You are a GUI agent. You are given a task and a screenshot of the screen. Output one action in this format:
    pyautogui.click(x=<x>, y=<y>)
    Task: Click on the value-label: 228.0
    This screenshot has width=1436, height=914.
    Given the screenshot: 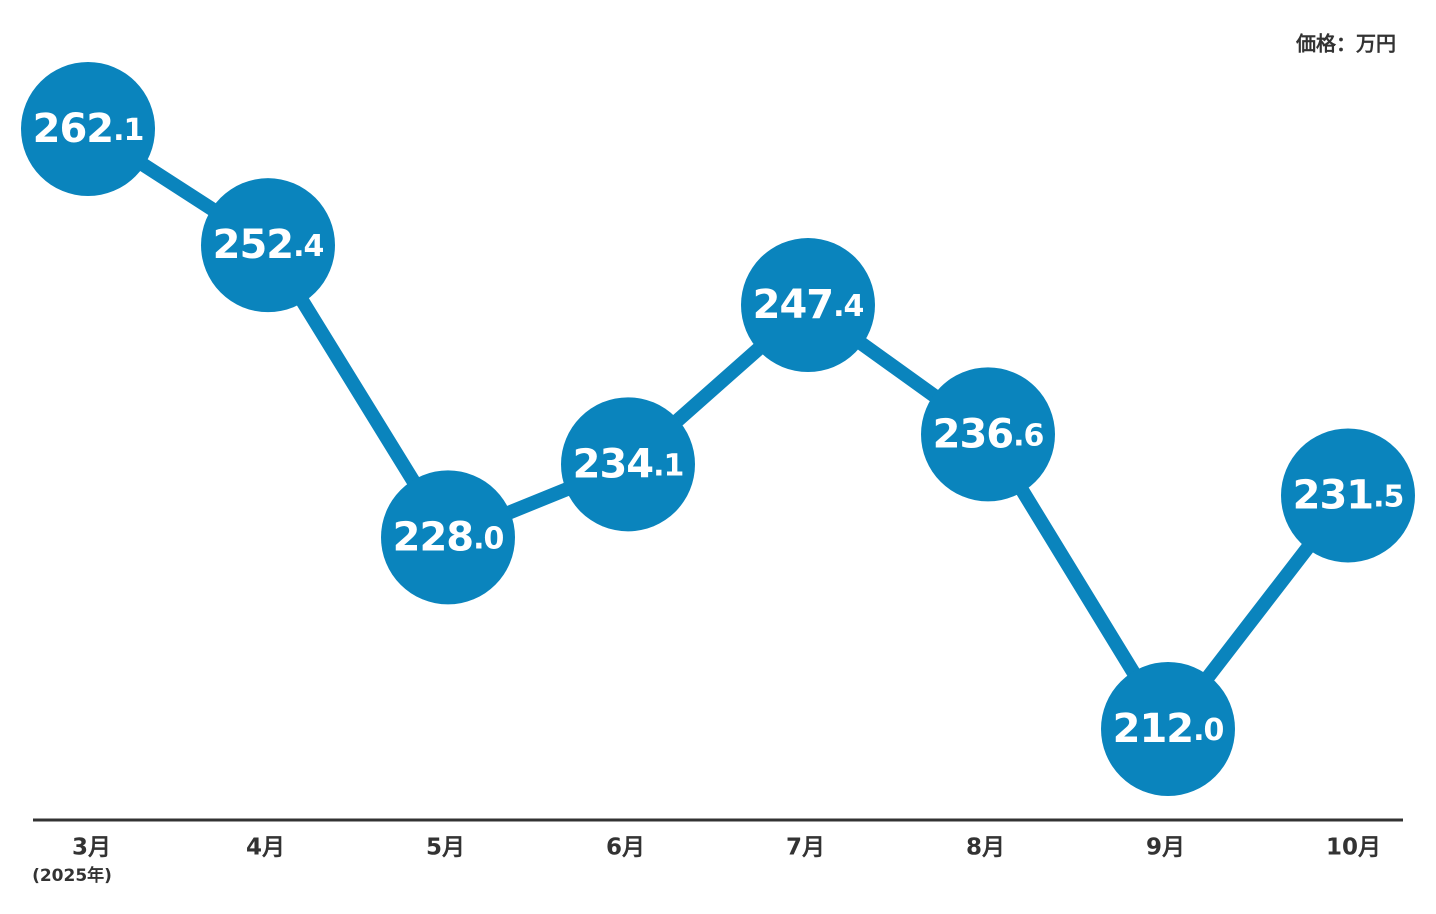 What is the action you would take?
    pyautogui.click(x=448, y=537)
    